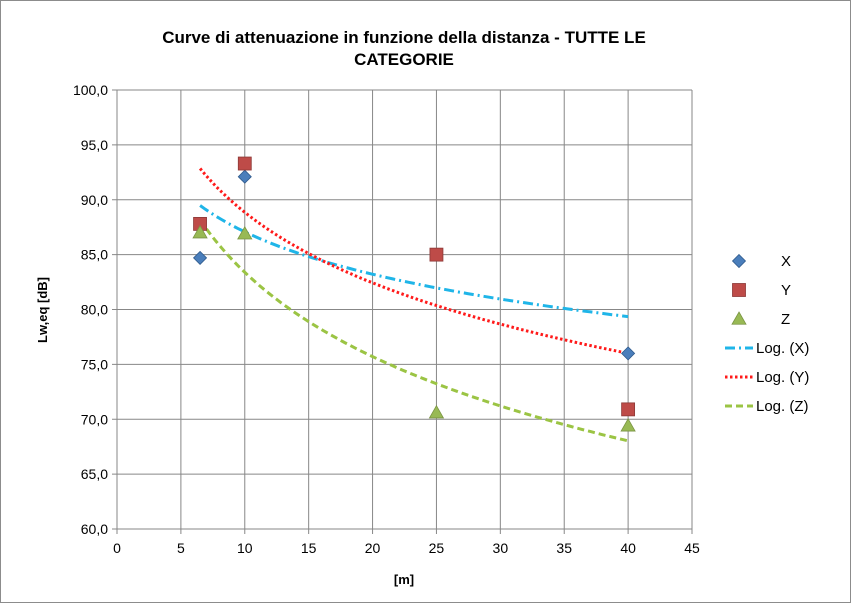 This screenshot has height=607, width=851. What do you see at coordinates (406, 542) in the screenshot?
I see `x-axis-ticks: 0 5 10 15 20 25 30 35 40 45` at bounding box center [406, 542].